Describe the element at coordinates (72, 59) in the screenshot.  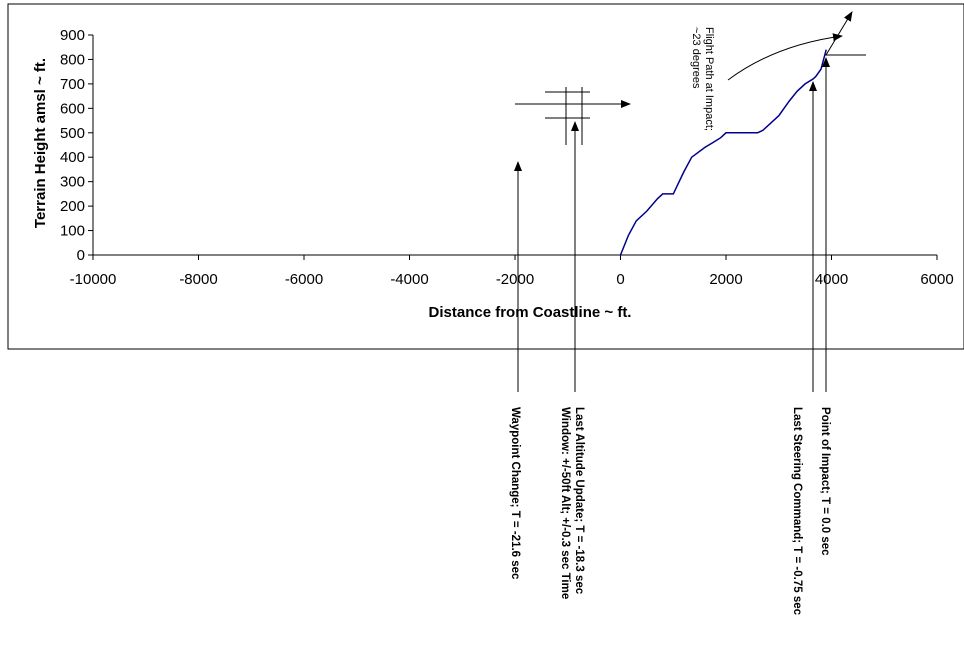
I see `y-tick-label: 800` at that location.